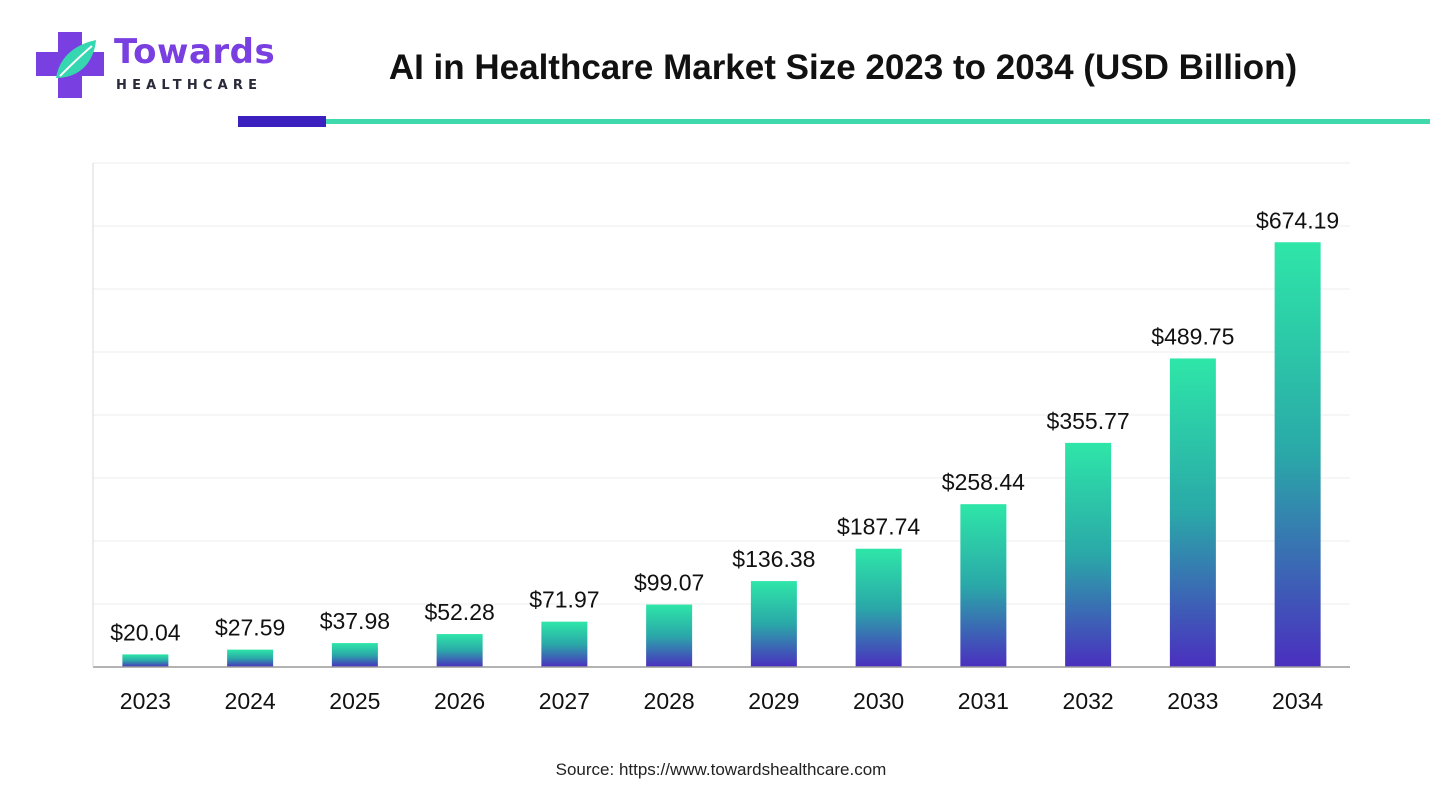 This screenshot has height=811, width=1456. Describe the element at coordinates (773, 559) in the screenshot. I see `value-label-2029: $136.38` at that location.